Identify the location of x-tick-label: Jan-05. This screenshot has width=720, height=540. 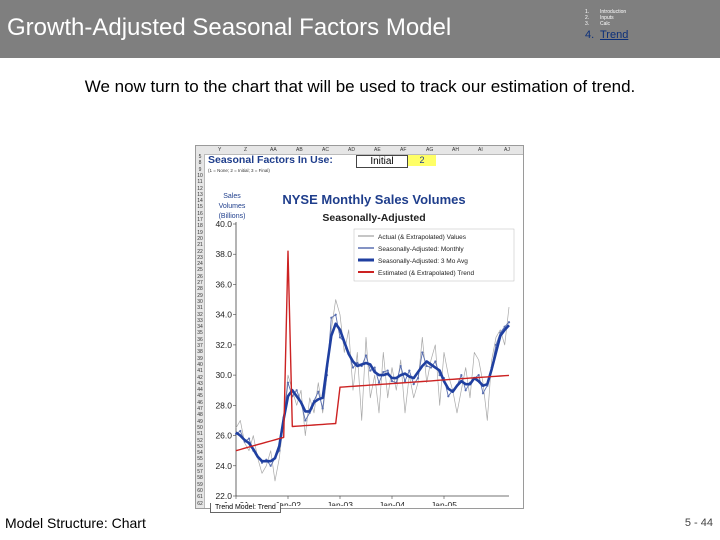
(444, 503).